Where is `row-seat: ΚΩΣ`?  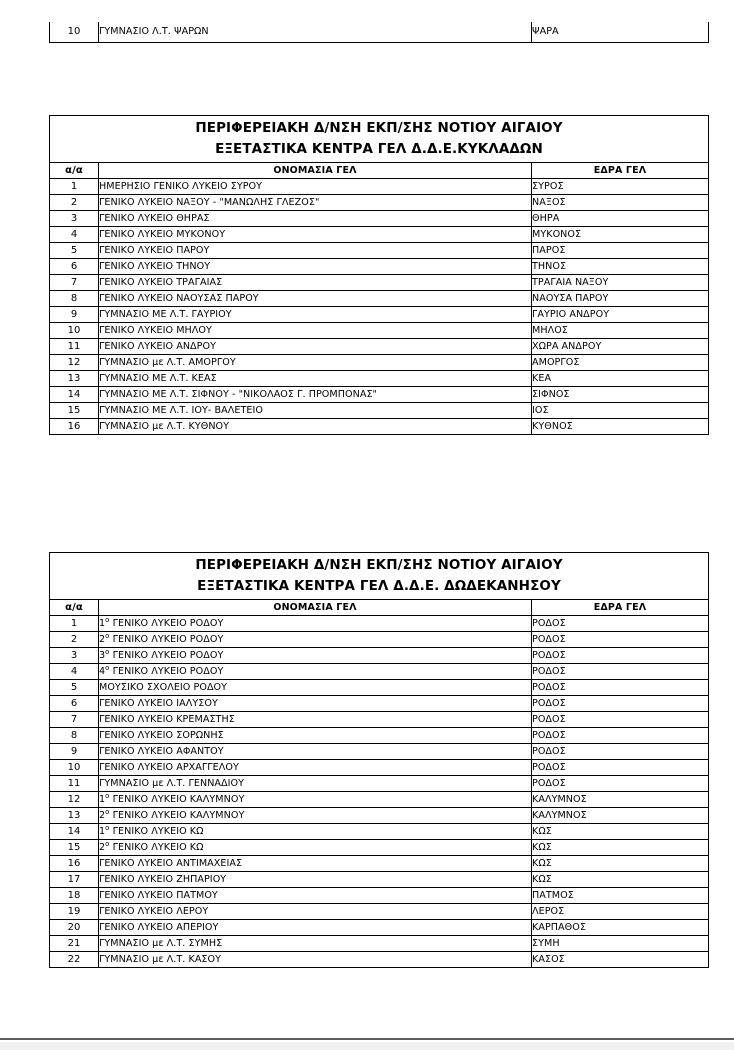 row-seat: ΚΩΣ is located at coordinates (620, 831).